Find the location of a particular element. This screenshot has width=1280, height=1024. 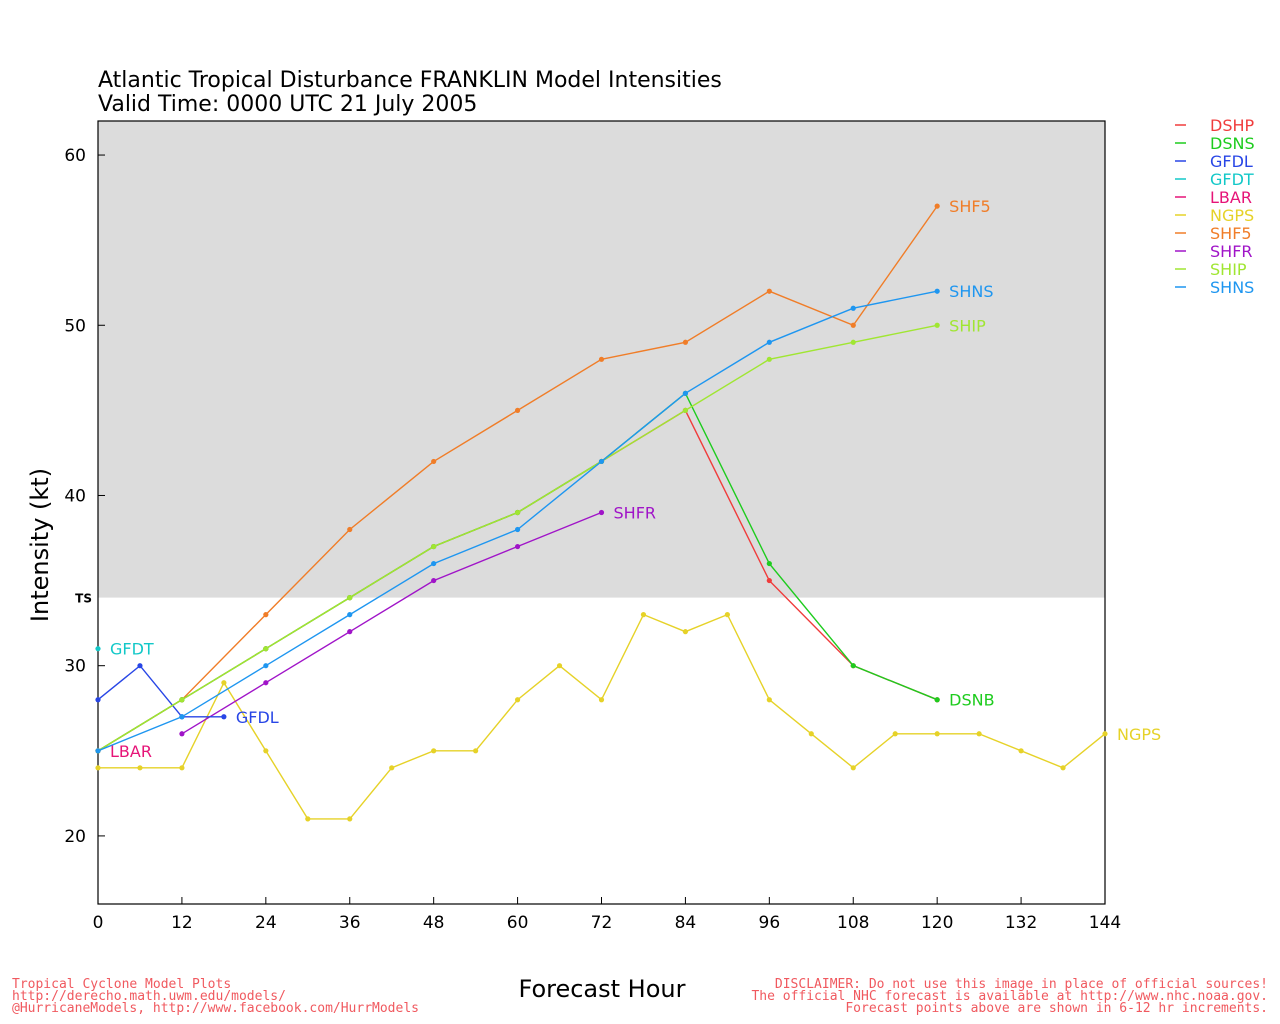

x-tick-label: 60 is located at coordinates (518, 923).